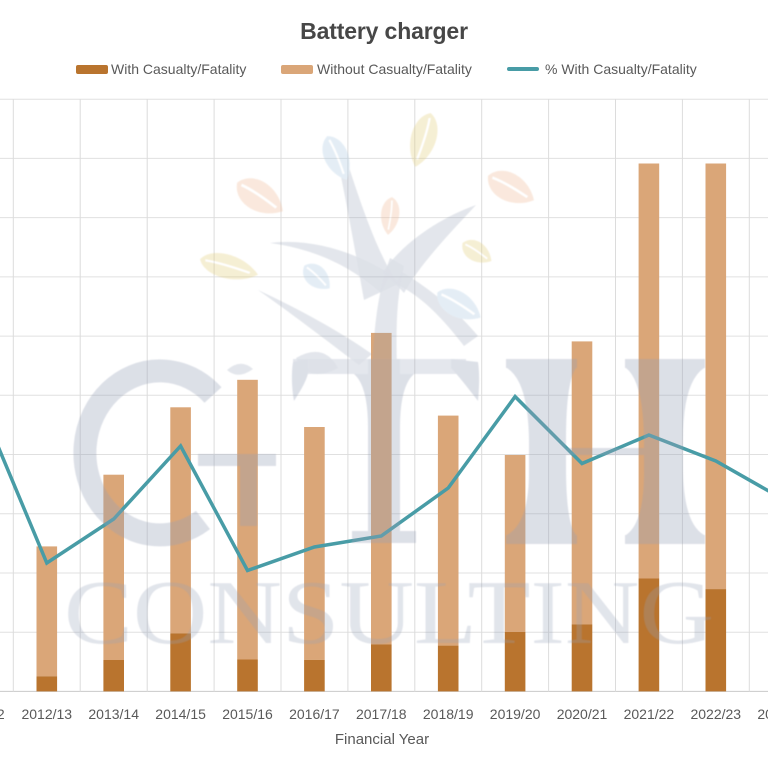 The height and width of the screenshot is (768, 768). What do you see at coordinates (582, 714) in the screenshot?
I see `svg-text: 2020/21` at bounding box center [582, 714].